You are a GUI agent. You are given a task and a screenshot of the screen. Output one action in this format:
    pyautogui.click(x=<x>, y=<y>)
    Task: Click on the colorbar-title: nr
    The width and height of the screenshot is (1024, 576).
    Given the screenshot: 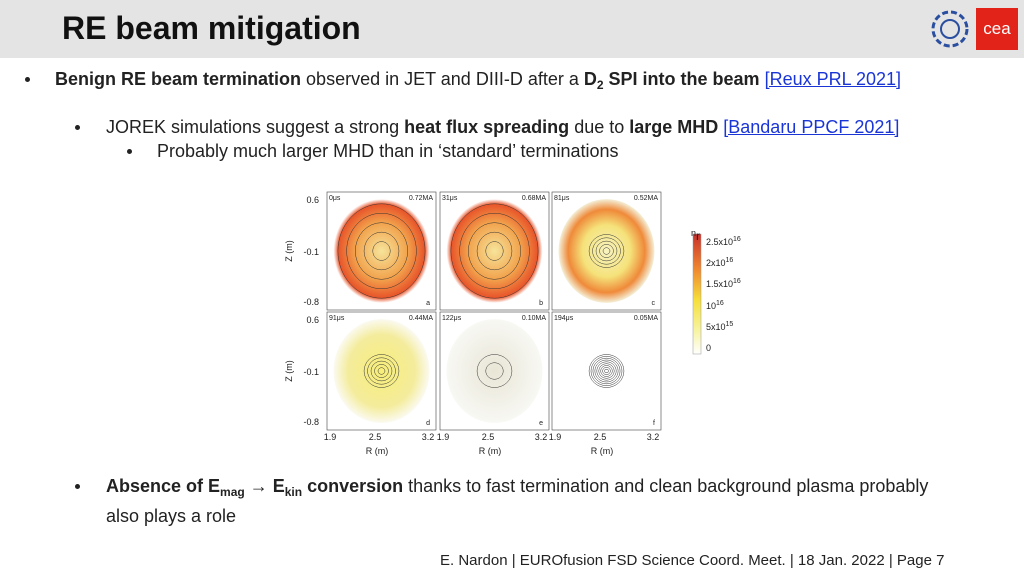 What is the action you would take?
    pyautogui.click(x=695, y=235)
    